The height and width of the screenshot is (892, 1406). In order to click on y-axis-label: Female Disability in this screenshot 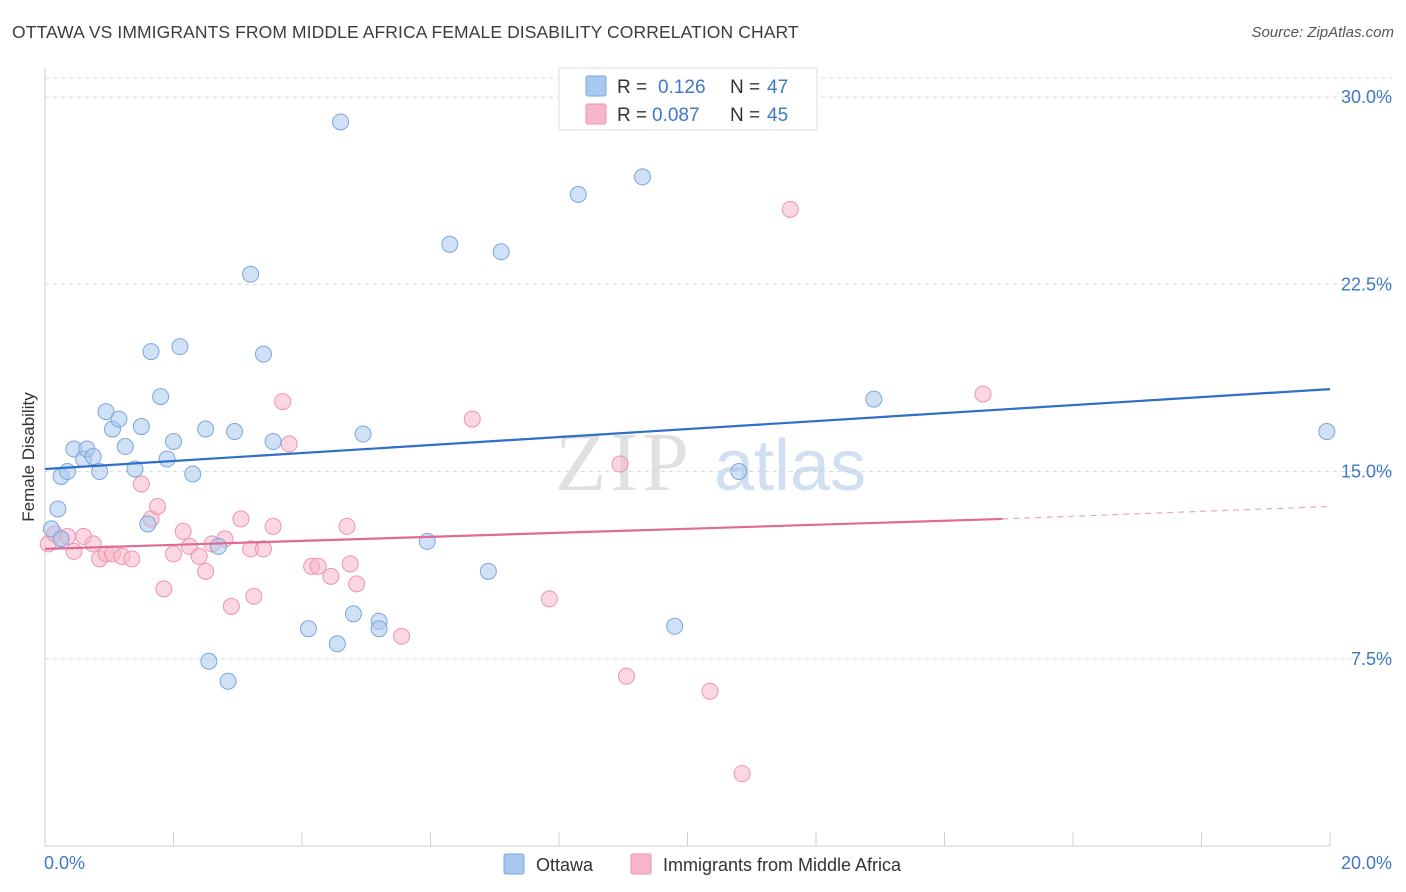, I will do `click(28, 457)`.